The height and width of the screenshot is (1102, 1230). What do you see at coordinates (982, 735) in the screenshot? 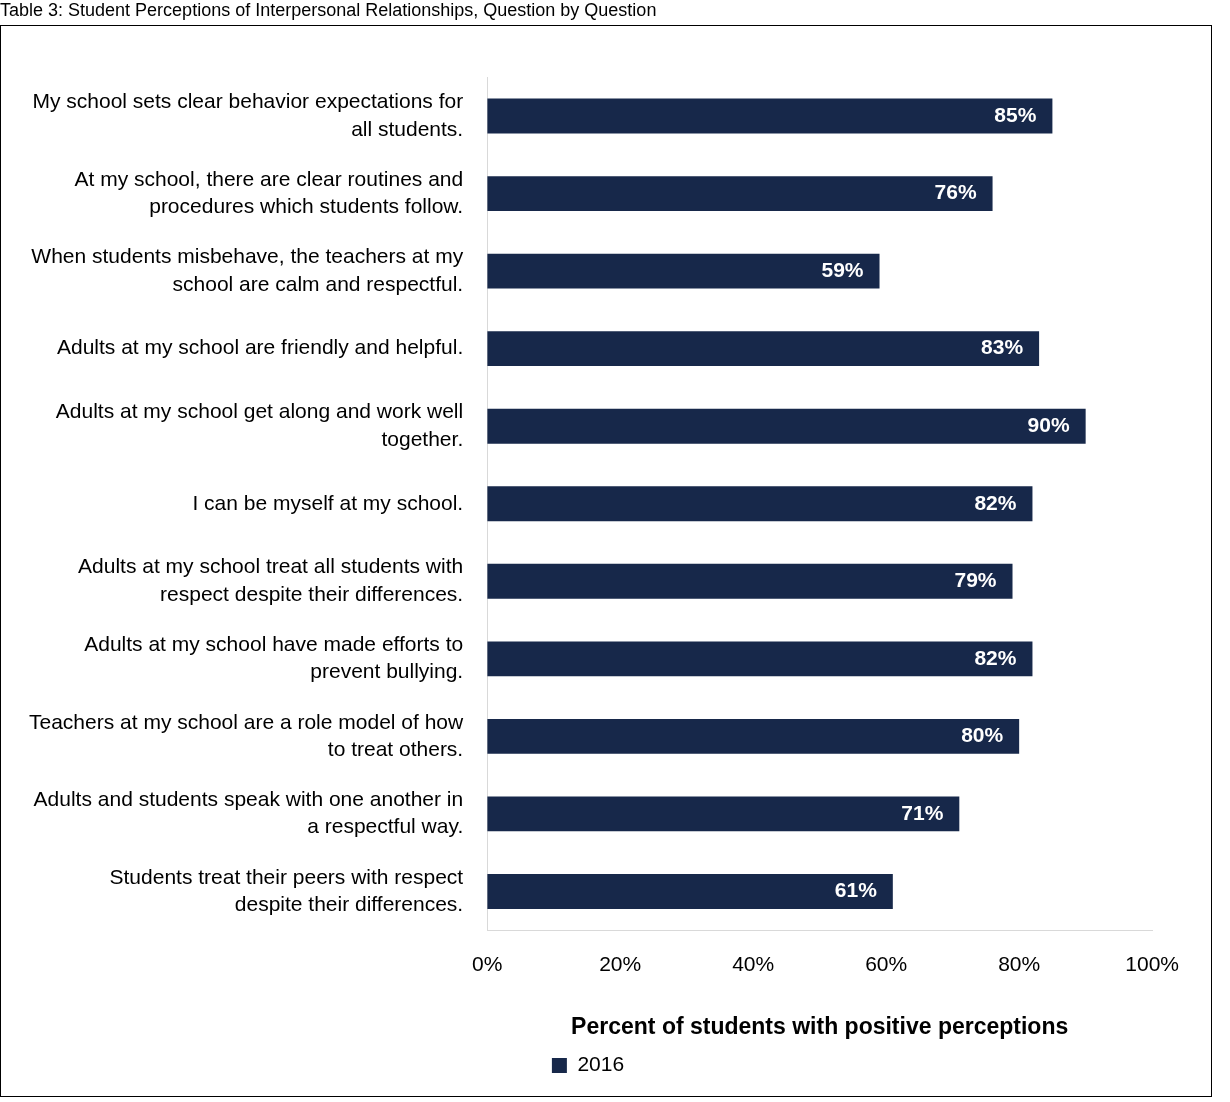
I see `data-label: 80%` at bounding box center [982, 735].